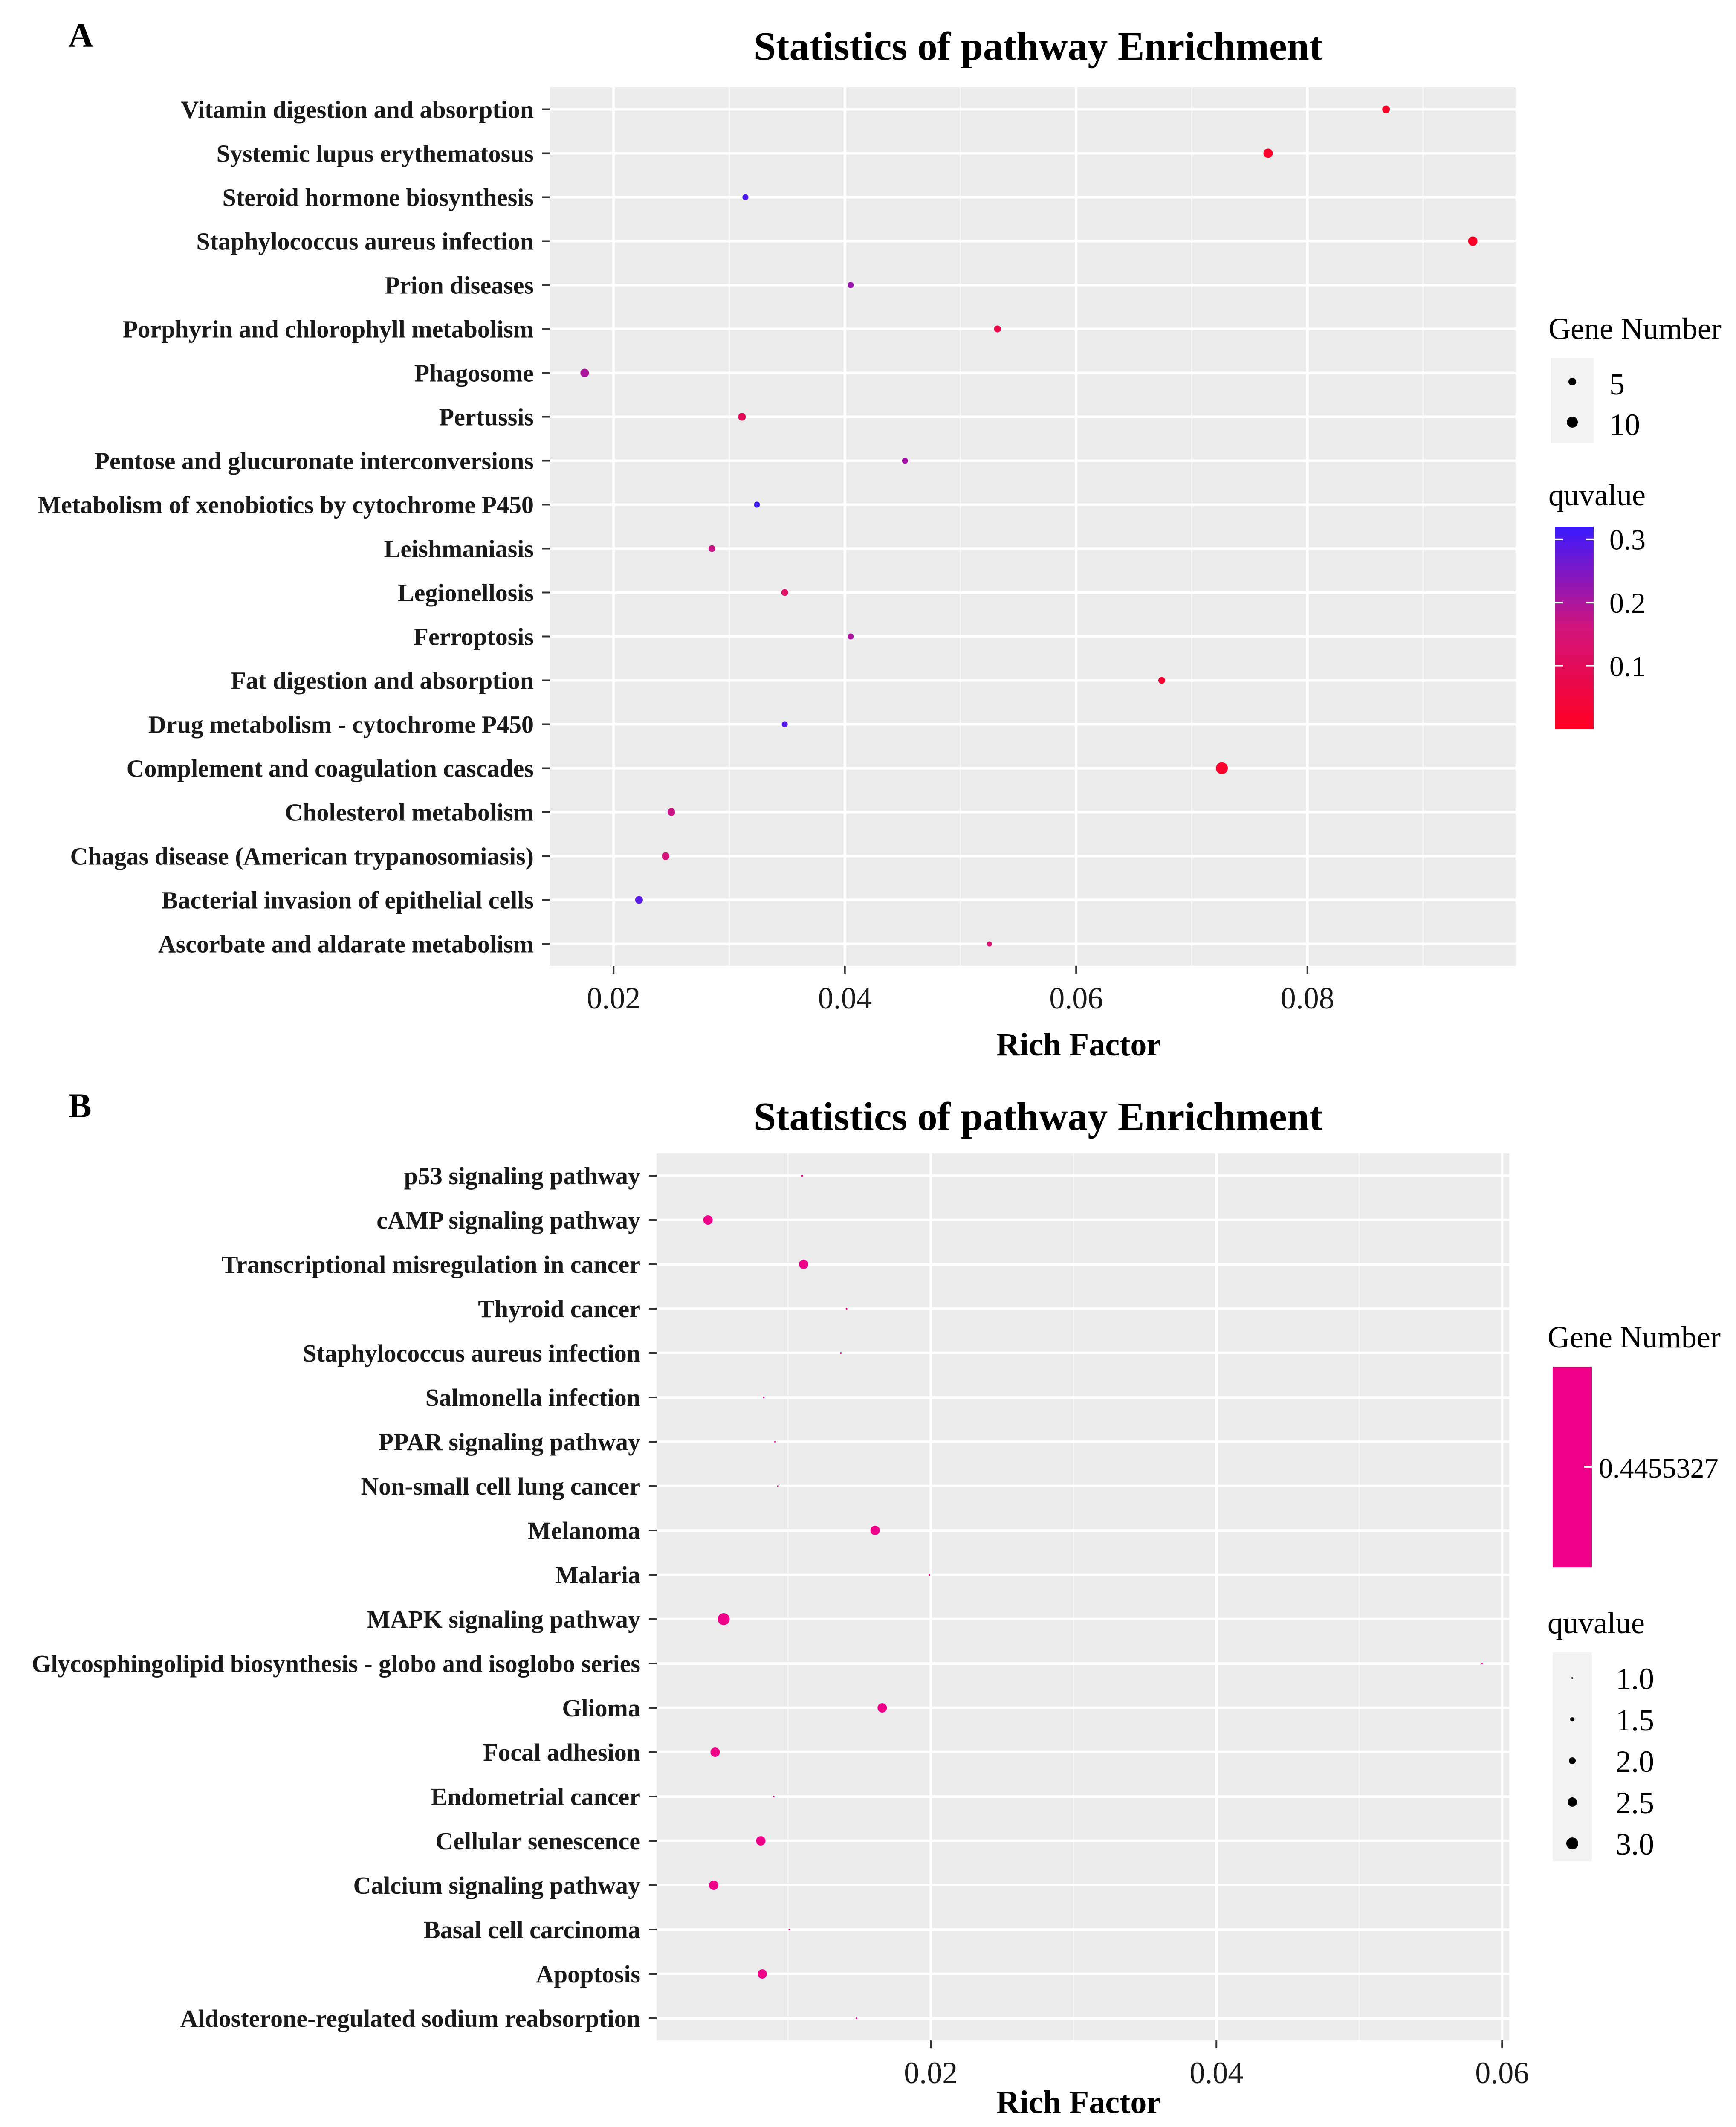 This screenshot has width=1736, height=2127. What do you see at coordinates (1659, 1468) in the screenshot?
I see `panel-b-gene-number-value: 0.4455327` at bounding box center [1659, 1468].